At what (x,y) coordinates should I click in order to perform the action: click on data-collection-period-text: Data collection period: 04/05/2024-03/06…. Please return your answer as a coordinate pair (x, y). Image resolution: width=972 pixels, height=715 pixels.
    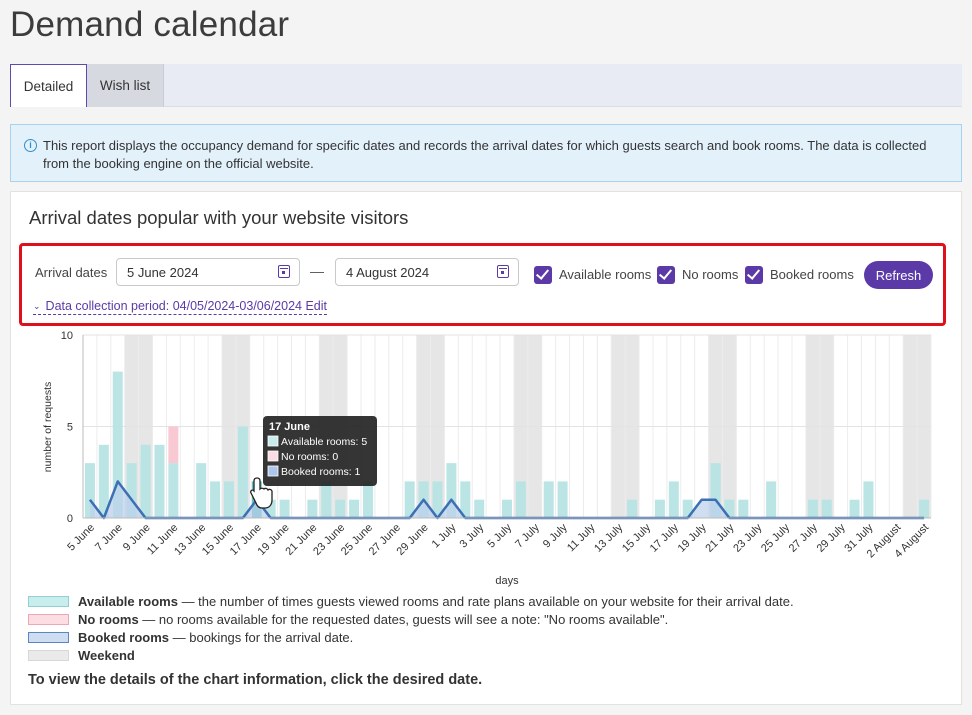
    Looking at the image, I should click on (186, 306).